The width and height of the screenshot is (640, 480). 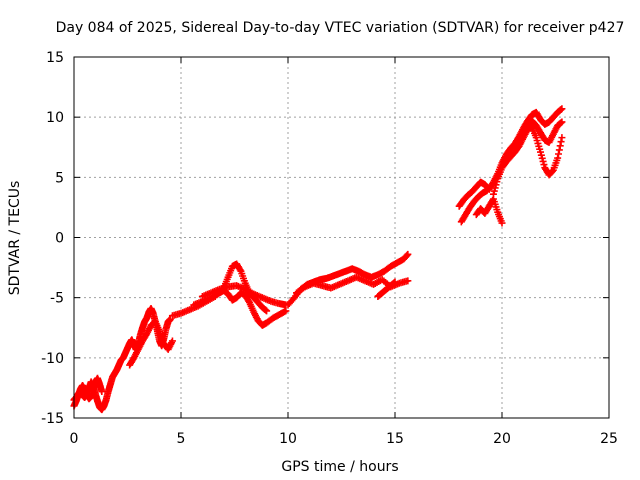 What do you see at coordinates (344, 439) in the screenshot?
I see `x-tick-labels: 0 5 10 15 20 25` at bounding box center [344, 439].